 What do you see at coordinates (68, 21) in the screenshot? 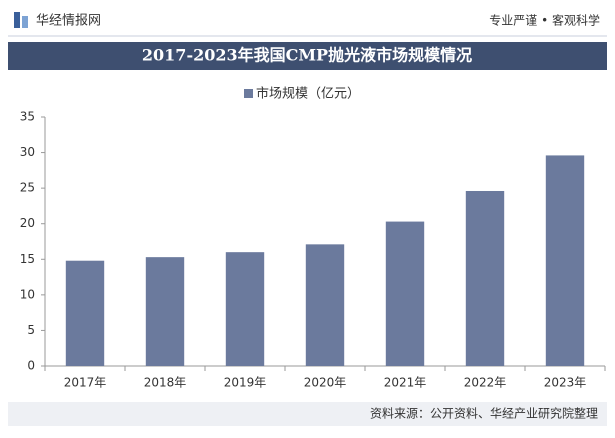
I see `brand: 华经情报网` at bounding box center [68, 21].